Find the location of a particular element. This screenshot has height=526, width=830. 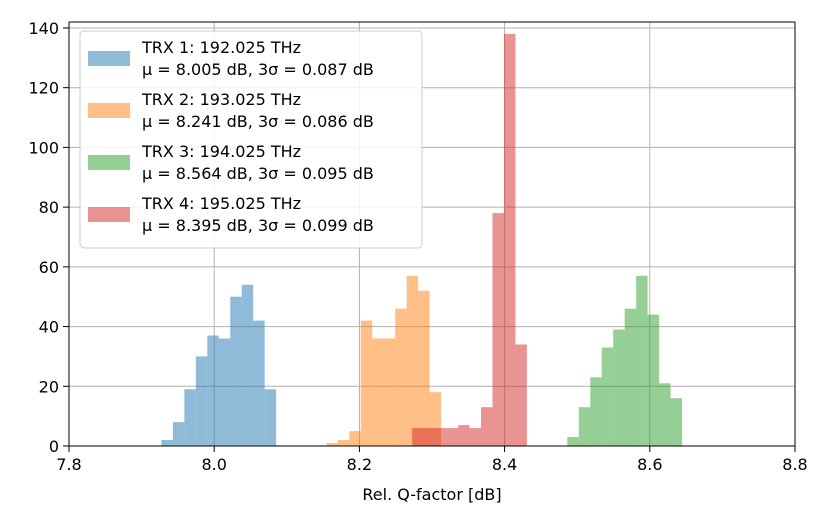

x-tick-label: 8.8 is located at coordinates (794, 464).